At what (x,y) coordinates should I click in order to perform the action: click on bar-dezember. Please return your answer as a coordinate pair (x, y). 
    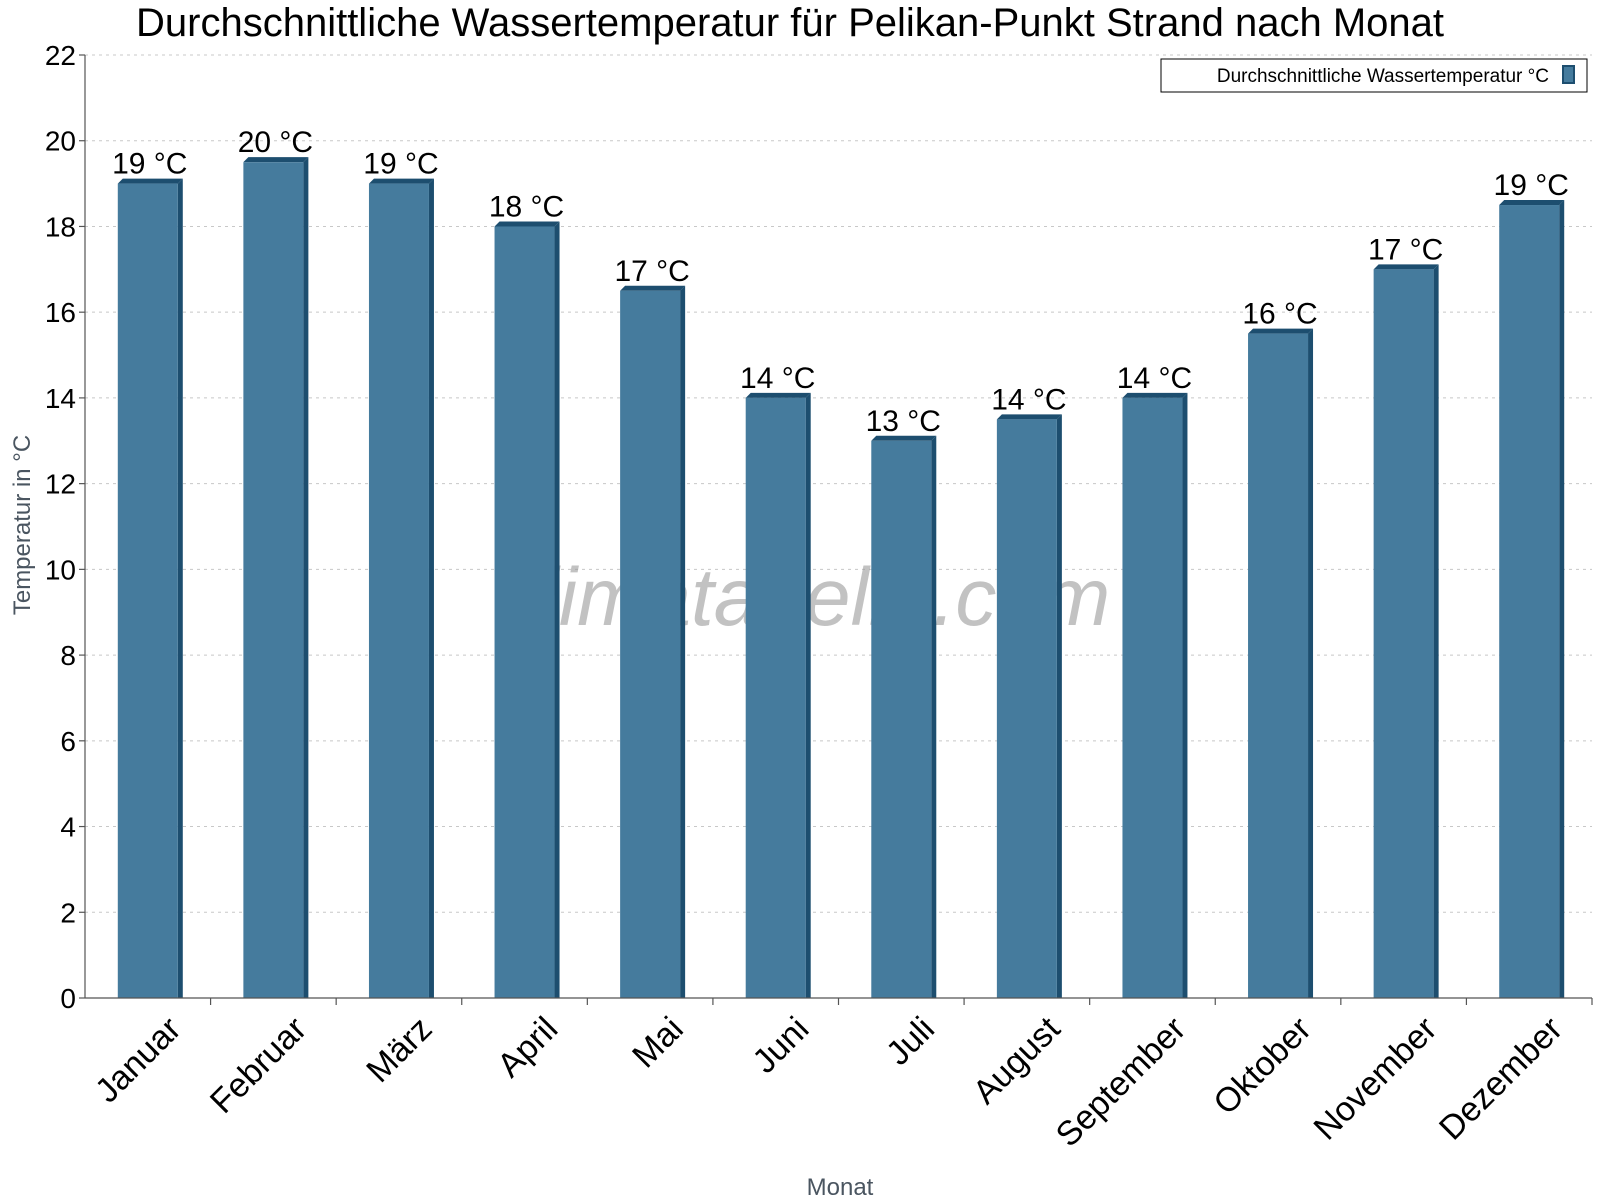
    Looking at the image, I should click on (1532, 599).